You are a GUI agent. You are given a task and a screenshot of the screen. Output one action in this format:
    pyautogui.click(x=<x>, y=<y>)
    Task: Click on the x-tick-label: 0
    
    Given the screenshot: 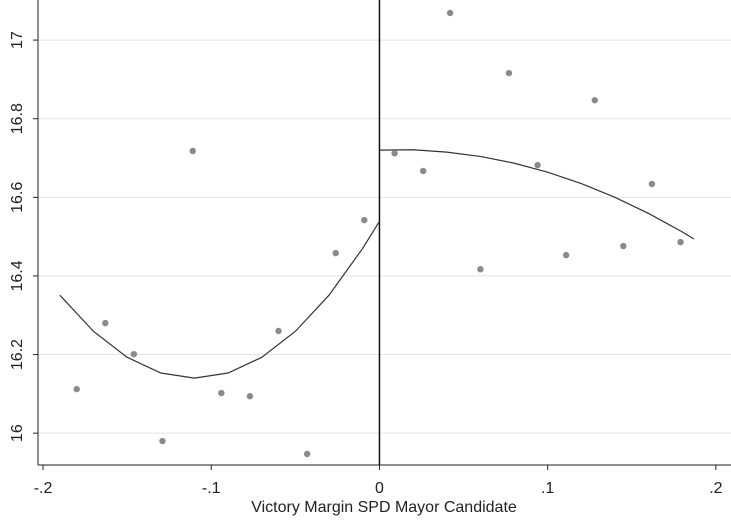 What is the action you would take?
    pyautogui.click(x=379, y=488)
    